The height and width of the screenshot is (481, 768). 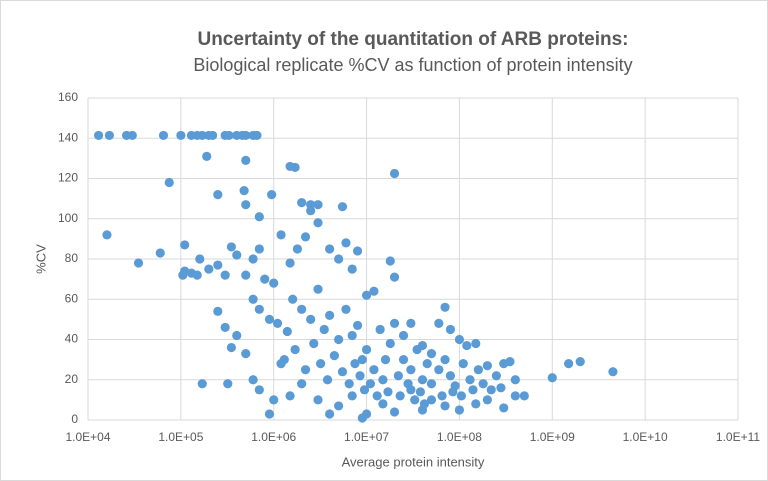 I want to click on y-tick-label: 20, so click(x=72, y=379).